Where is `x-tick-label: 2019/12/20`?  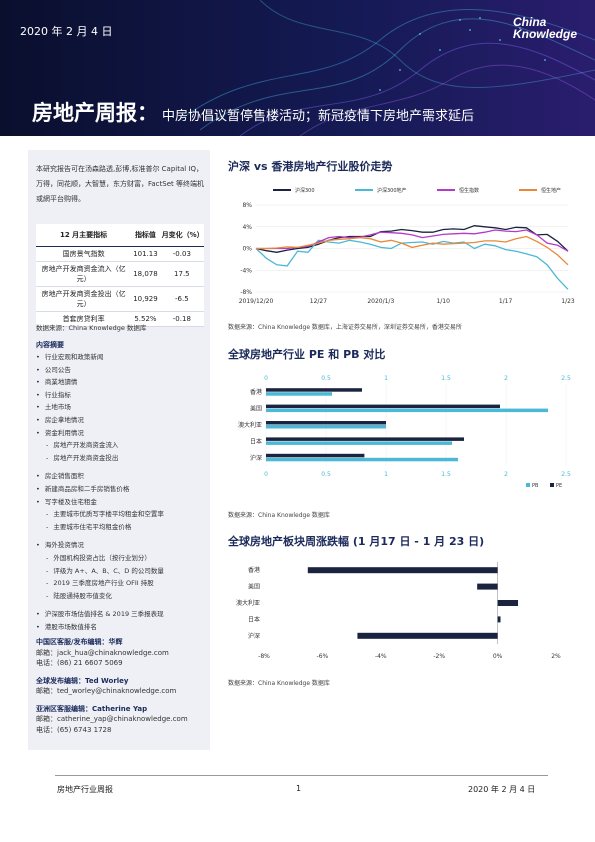
x-tick-label: 2019/12/20 is located at coordinates (256, 301).